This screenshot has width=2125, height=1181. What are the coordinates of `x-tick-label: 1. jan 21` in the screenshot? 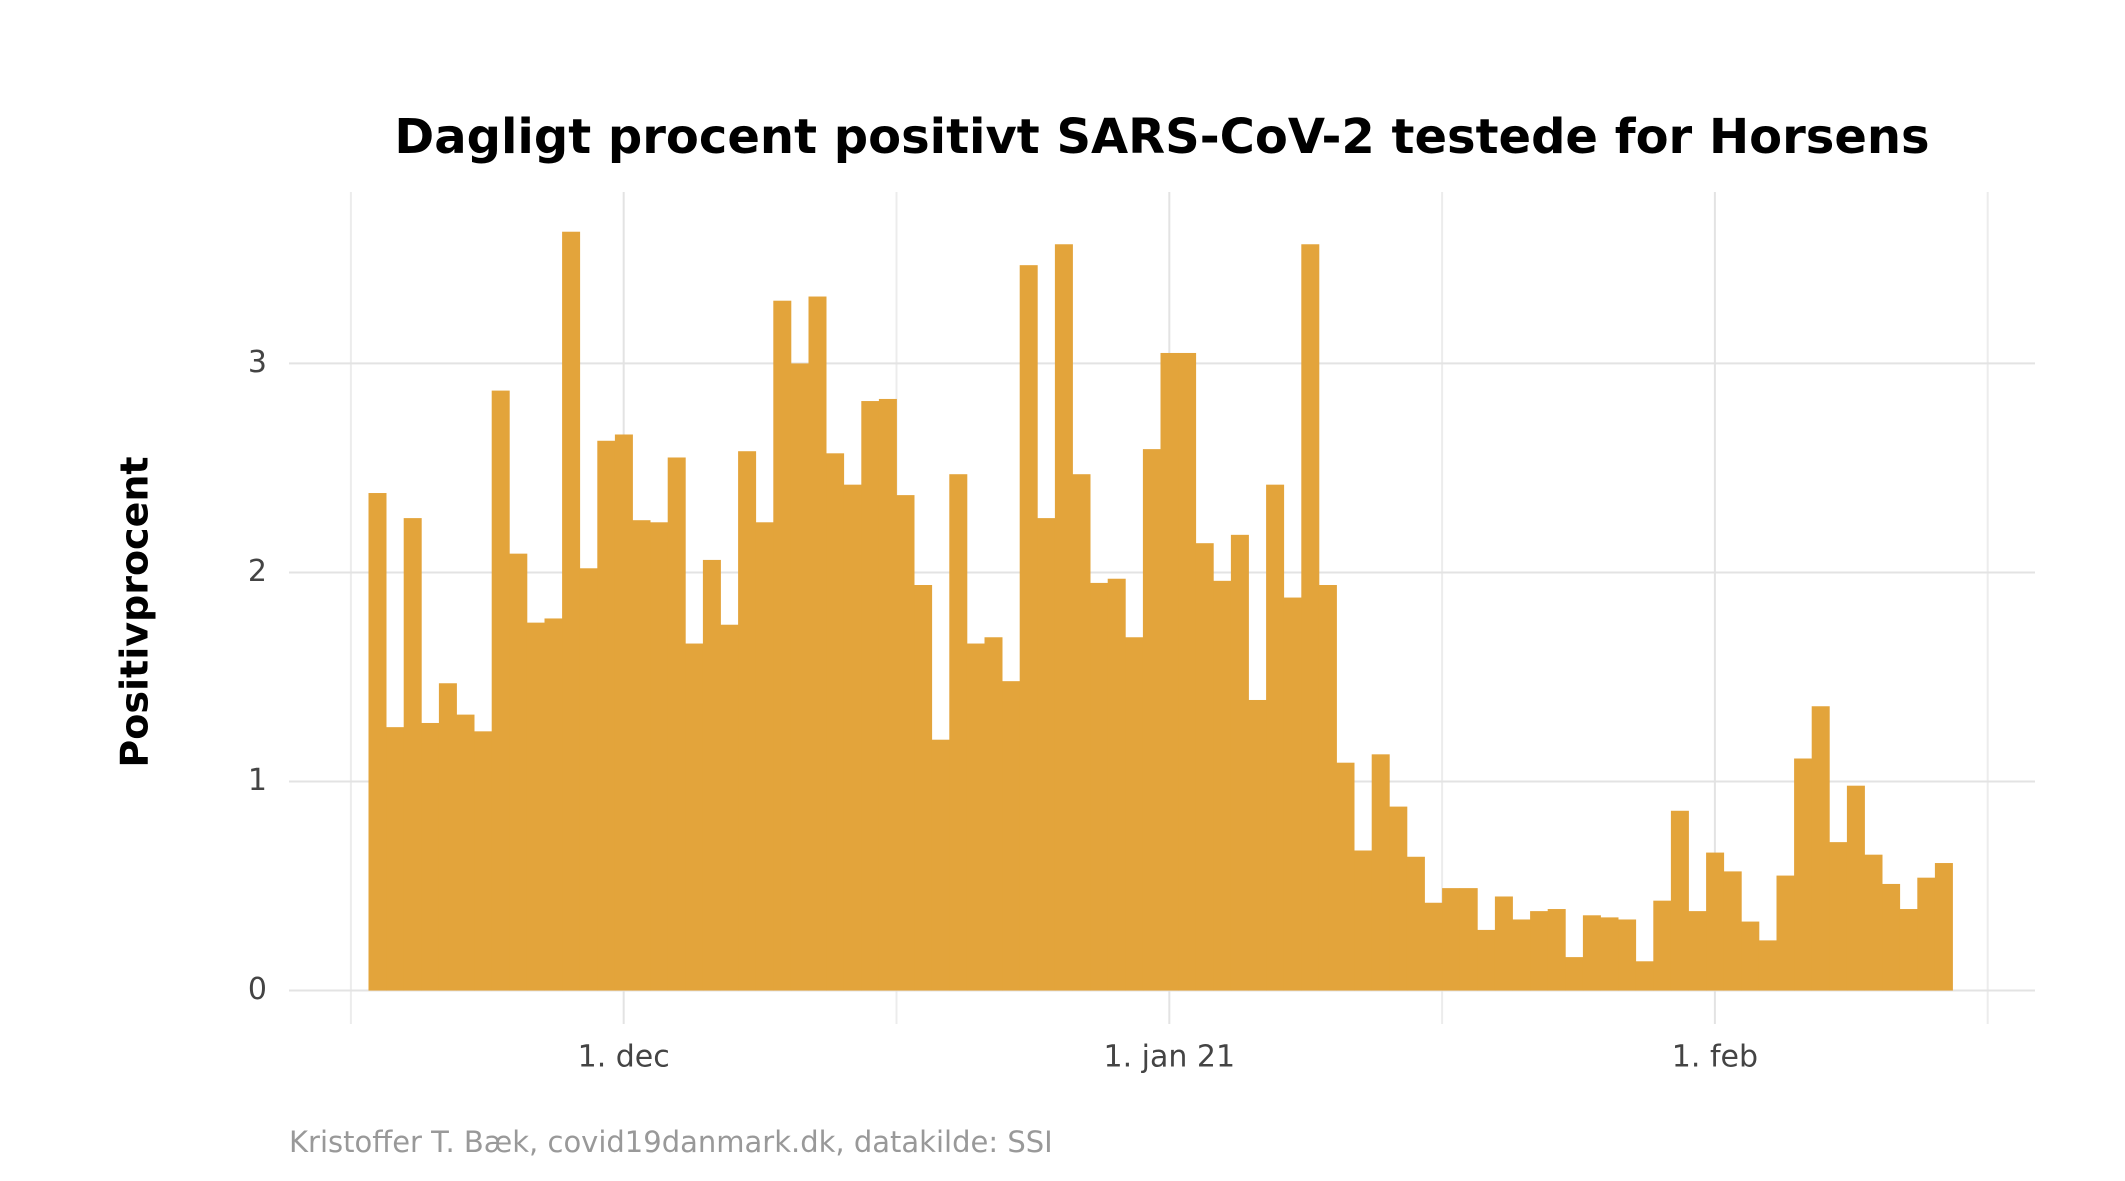 It's located at (1169, 1057).